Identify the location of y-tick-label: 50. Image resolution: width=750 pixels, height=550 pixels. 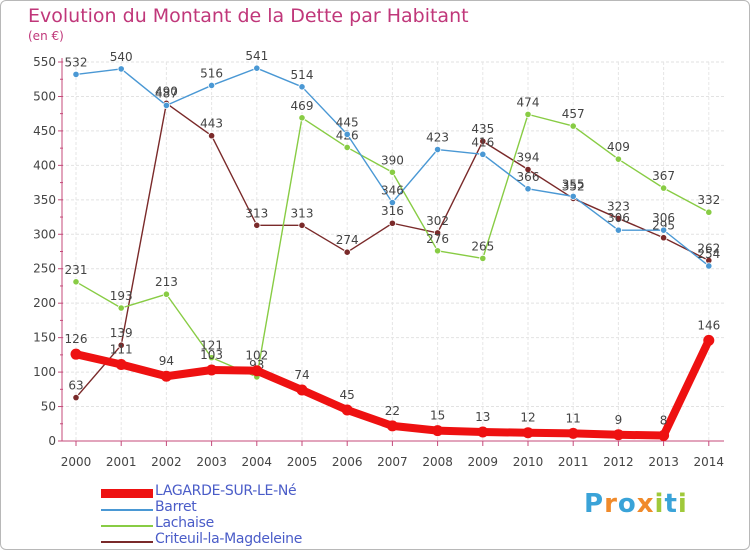
(48, 407).